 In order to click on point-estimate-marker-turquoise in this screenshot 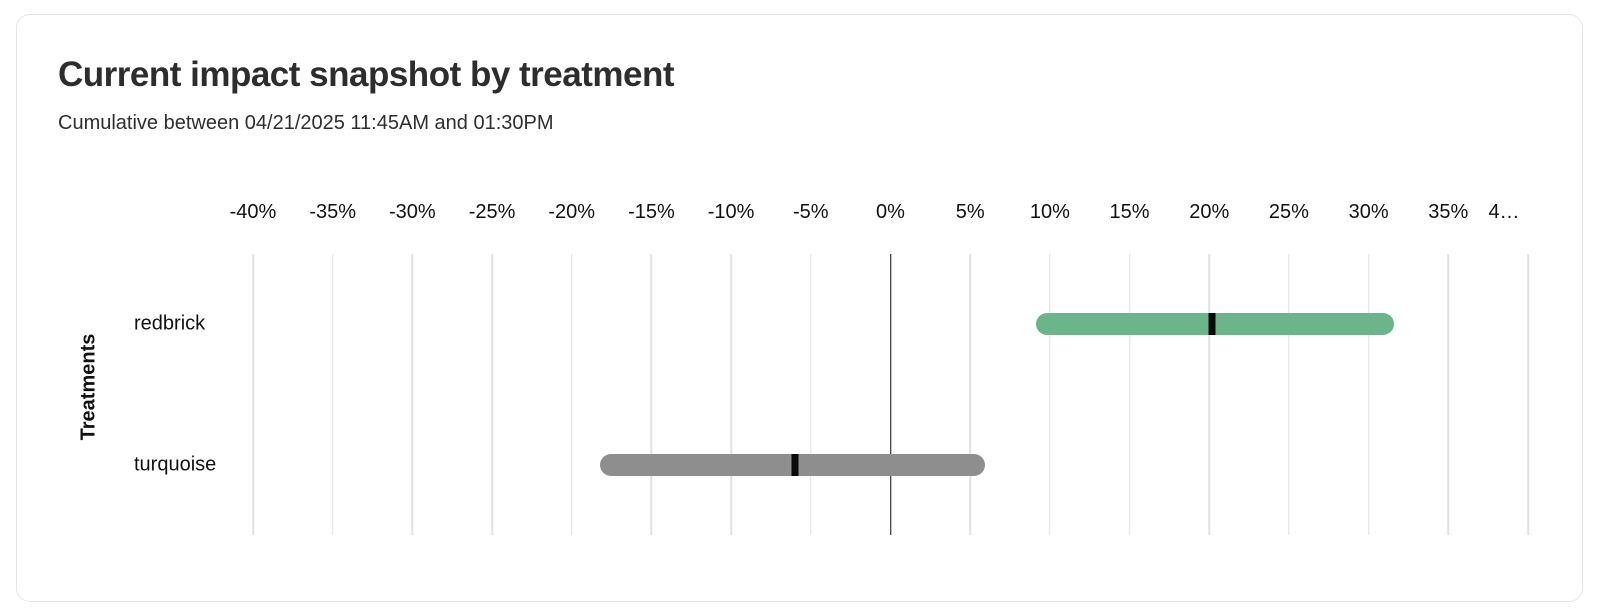, I will do `click(795, 464)`.